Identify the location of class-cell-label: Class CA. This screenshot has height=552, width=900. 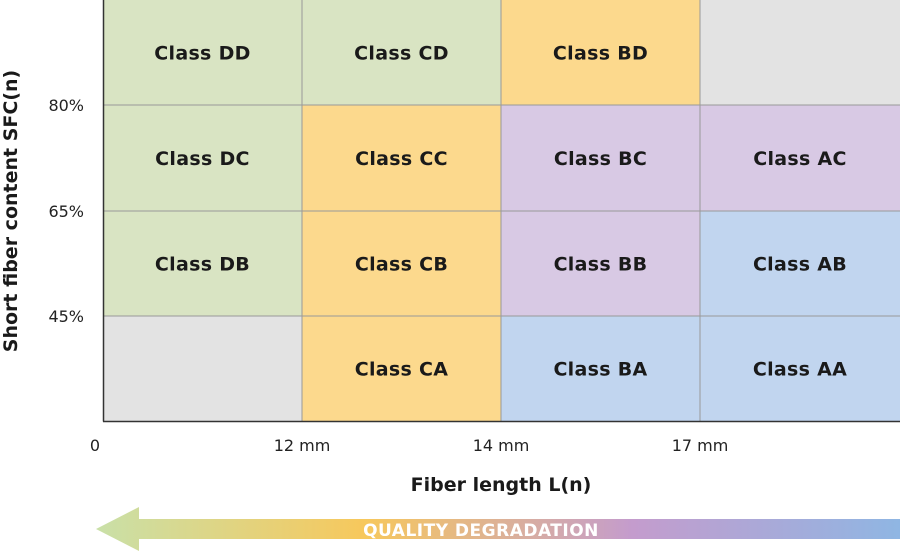
(402, 370).